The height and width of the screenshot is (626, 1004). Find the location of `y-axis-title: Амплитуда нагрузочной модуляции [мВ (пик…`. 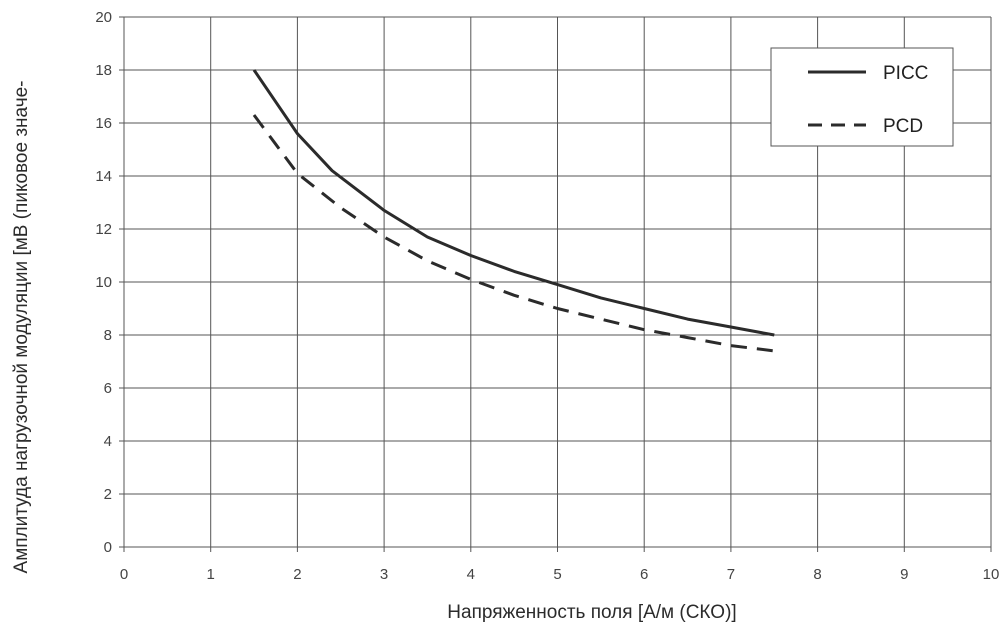

y-axis-title: Амплитуда нагрузочной модуляции [мВ (пик… is located at coordinates (21, 327).